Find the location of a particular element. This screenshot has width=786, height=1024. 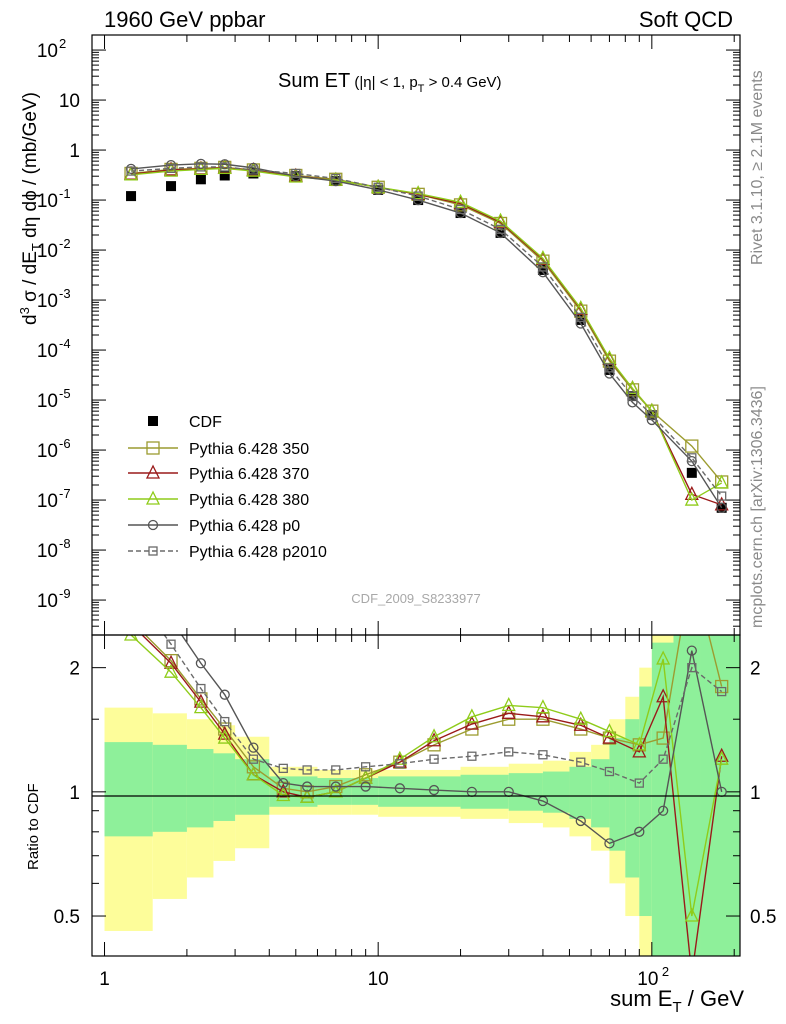

y-tick-exponent: -7 is located at coordinates (65, 493).